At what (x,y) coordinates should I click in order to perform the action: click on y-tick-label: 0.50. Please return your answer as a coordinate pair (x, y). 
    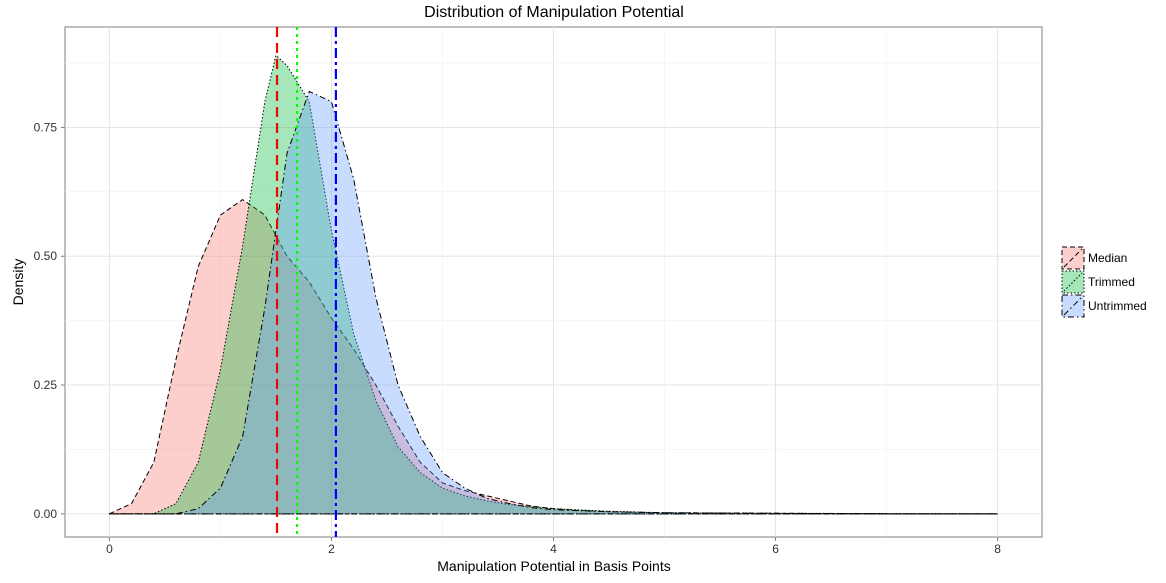
    Looking at the image, I should click on (46, 256).